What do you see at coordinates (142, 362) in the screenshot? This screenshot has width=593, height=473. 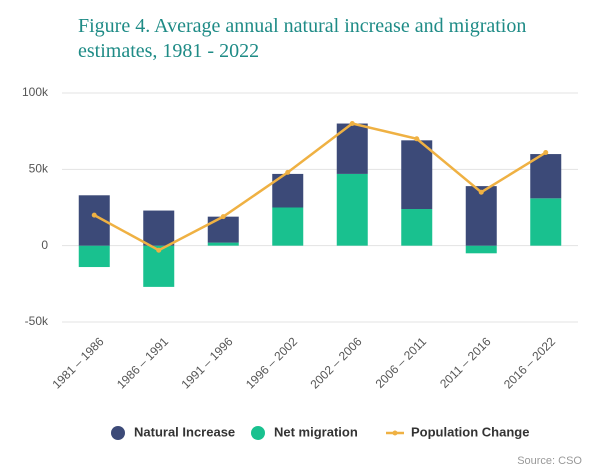 I see `x-tick-label: 1986 – 1991` at bounding box center [142, 362].